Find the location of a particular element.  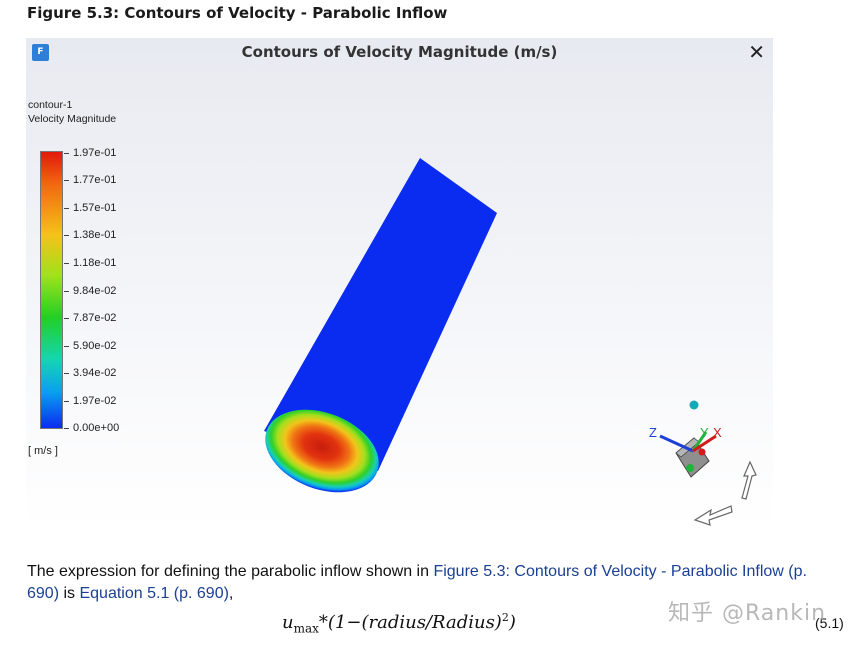

axes-triad: Z Y X is located at coordinates (685, 439).